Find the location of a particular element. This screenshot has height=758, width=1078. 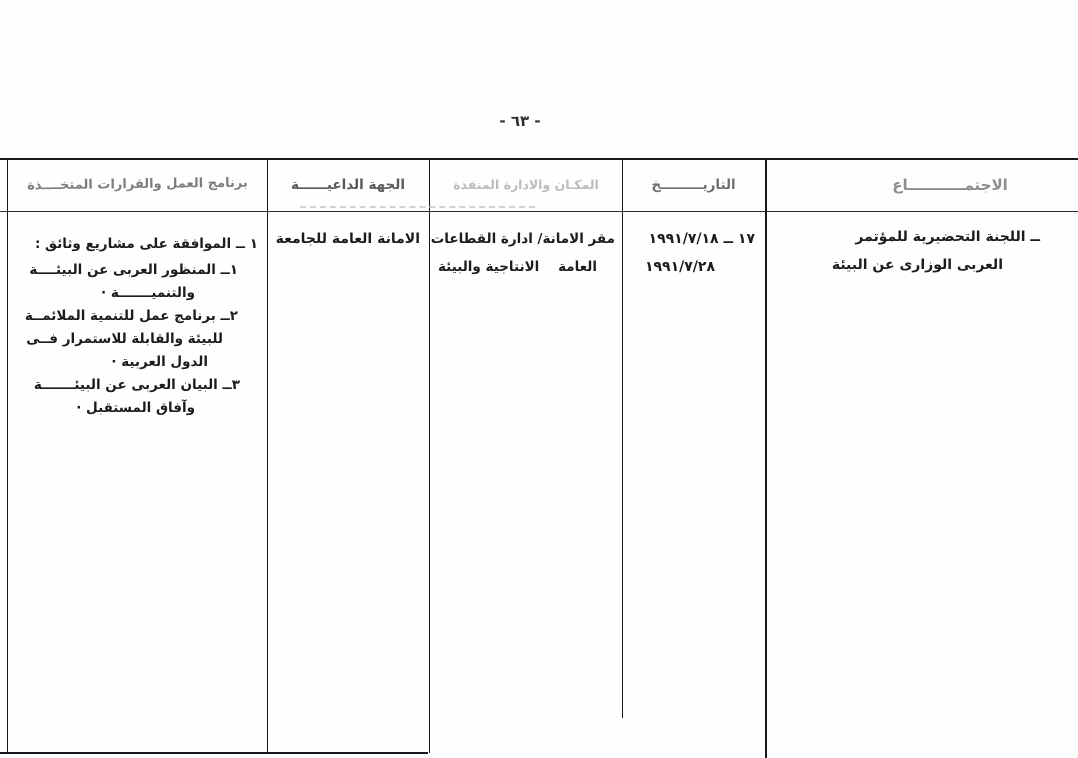

table-top-border is located at coordinates (539, 159).